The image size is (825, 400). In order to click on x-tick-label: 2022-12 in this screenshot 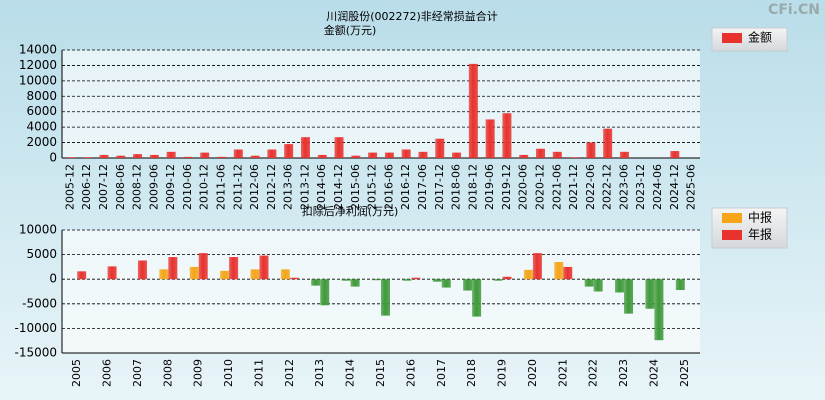, I will do `click(607, 187)`.